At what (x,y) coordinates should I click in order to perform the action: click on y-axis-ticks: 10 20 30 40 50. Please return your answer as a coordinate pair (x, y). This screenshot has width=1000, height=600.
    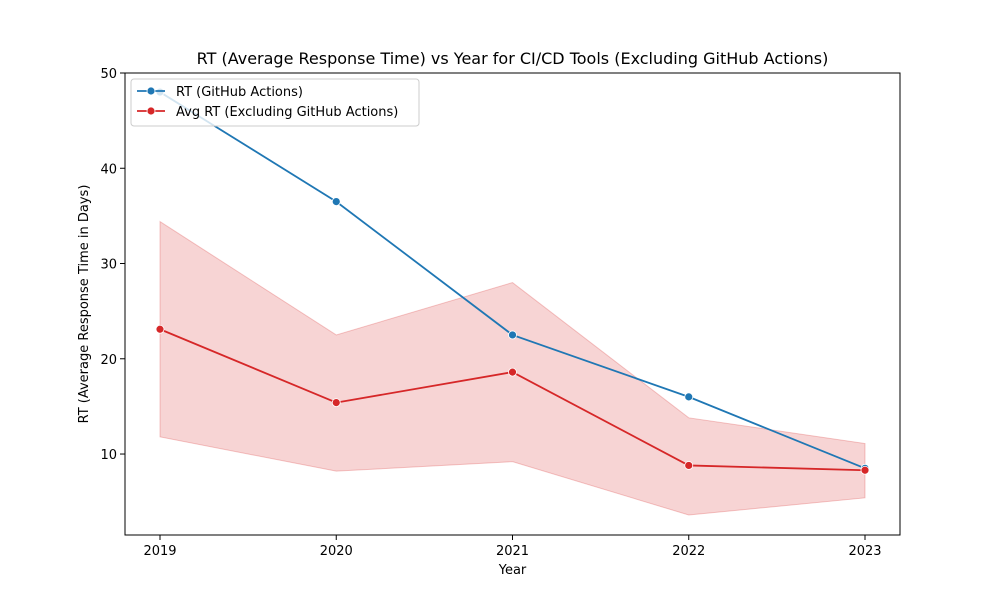
    Looking at the image, I should click on (112, 265).